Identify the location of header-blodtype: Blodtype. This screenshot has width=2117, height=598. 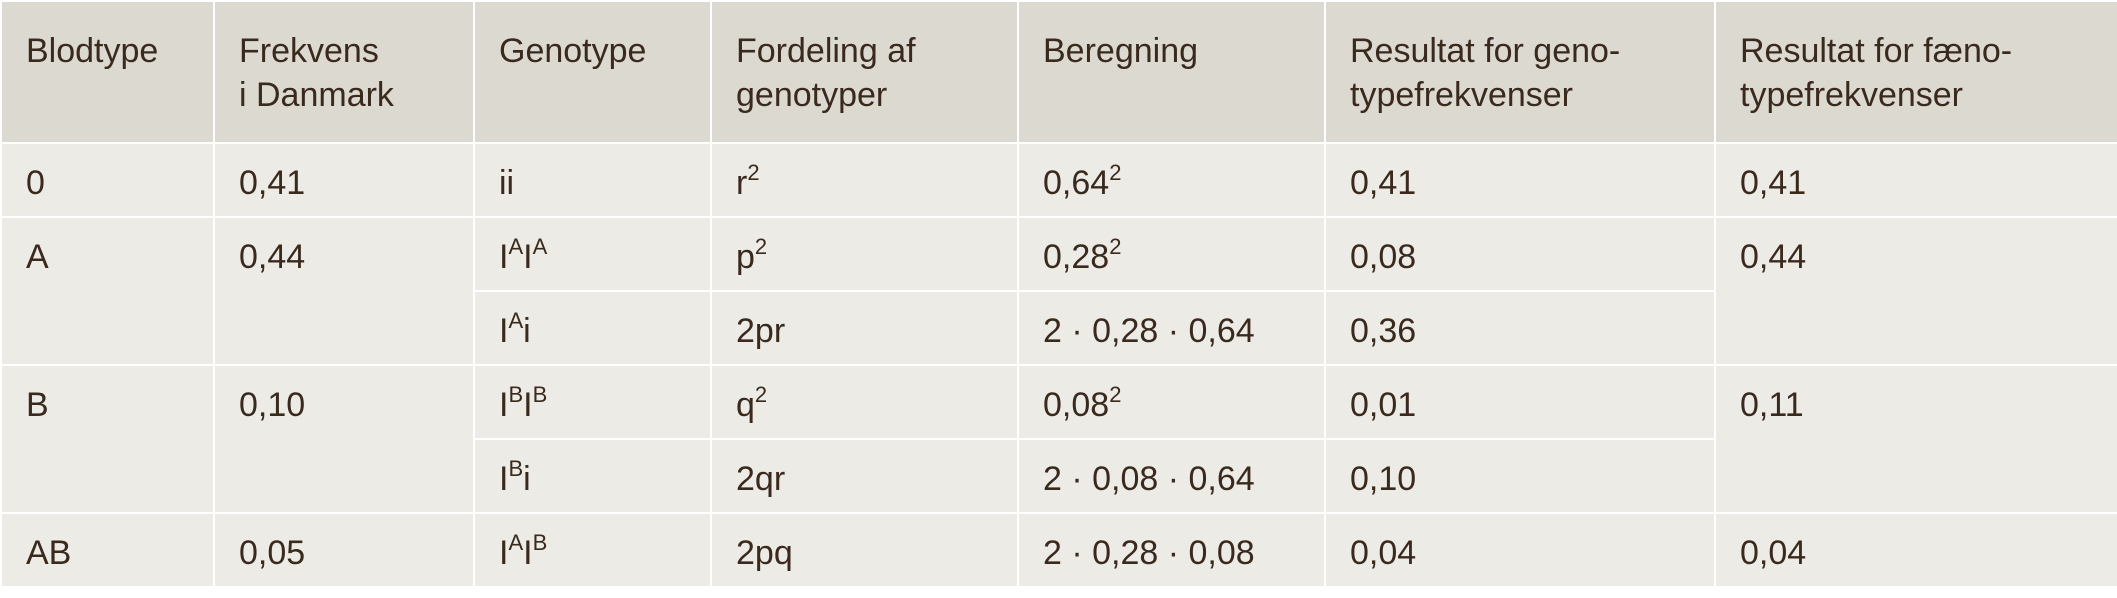
(107, 72).